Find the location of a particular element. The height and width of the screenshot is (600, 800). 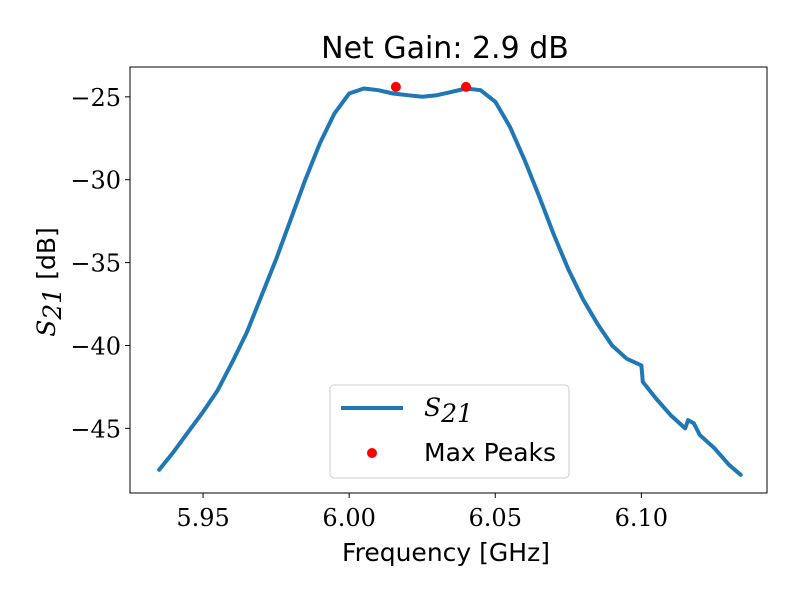

legend-series-symbol: S is located at coordinates (432, 407).